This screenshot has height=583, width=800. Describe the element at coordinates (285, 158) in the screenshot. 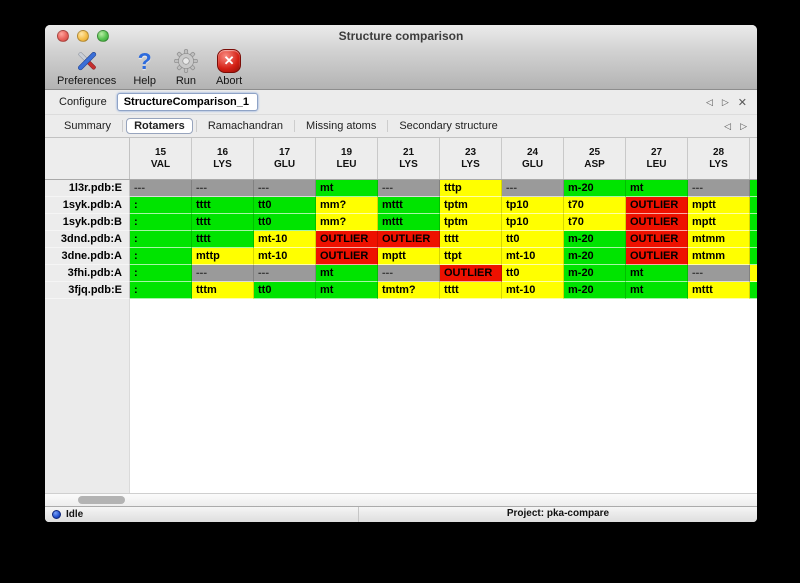

I see `column-header: 17 GLU` at that location.